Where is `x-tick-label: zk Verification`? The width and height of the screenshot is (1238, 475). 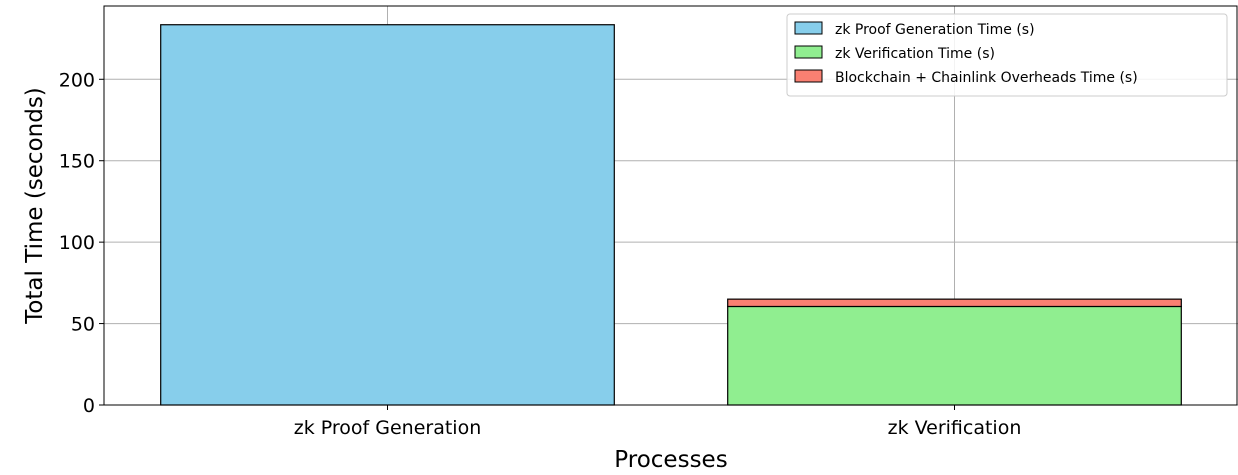
x-tick-label: zk Verification is located at coordinates (955, 428).